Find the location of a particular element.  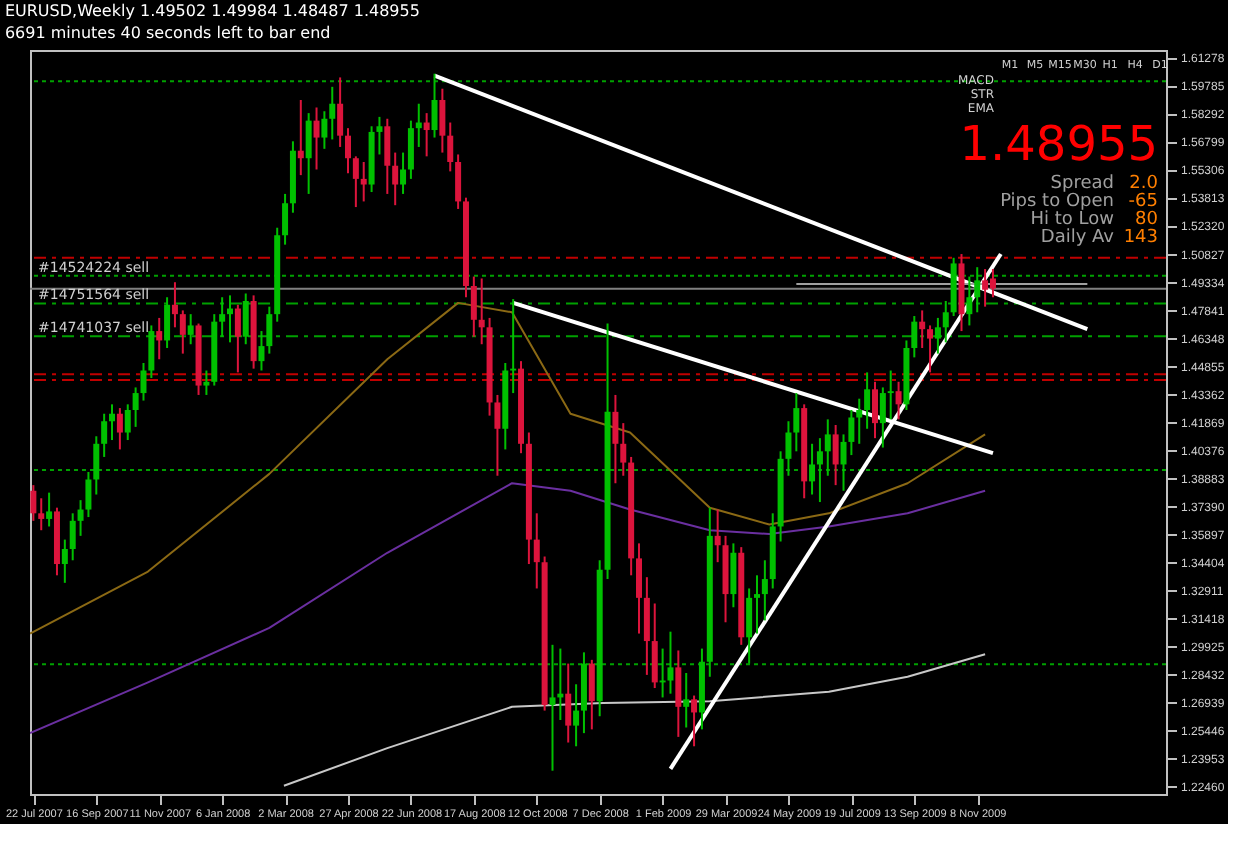

annotation: 2.0 is located at coordinates (1144, 184).